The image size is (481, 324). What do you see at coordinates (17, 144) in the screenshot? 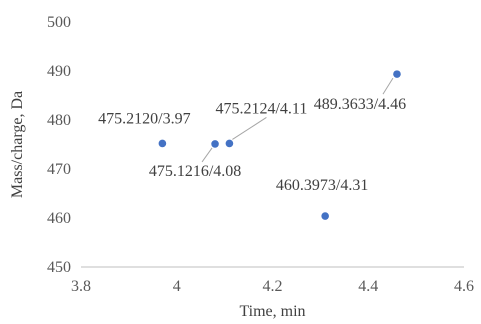
I see `y-axis-title: Mass/charge, Da` at bounding box center [17, 144].